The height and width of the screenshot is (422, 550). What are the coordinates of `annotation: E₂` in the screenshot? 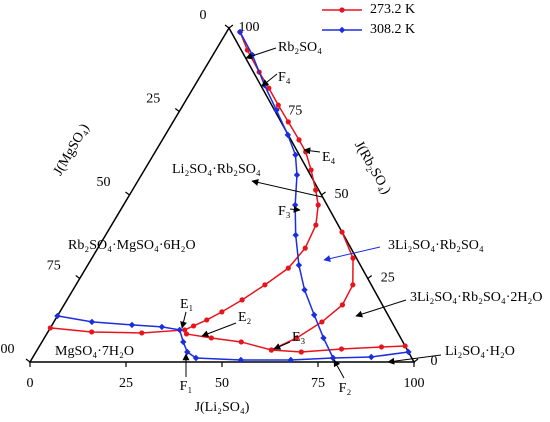 It's located at (245, 317).